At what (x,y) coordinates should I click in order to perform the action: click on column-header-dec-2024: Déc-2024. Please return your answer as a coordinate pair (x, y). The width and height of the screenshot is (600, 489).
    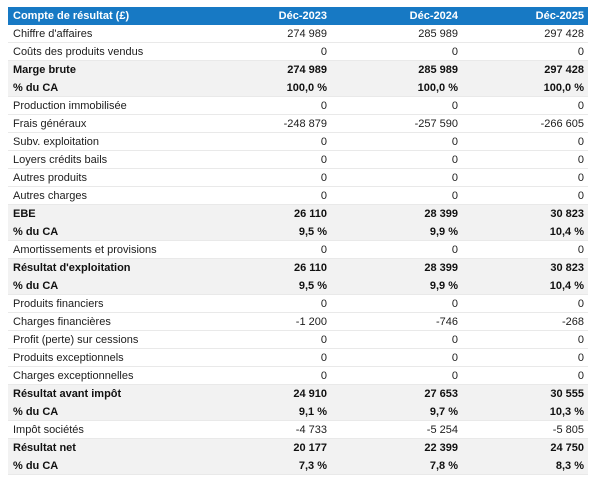
    Looking at the image, I should click on (396, 16).